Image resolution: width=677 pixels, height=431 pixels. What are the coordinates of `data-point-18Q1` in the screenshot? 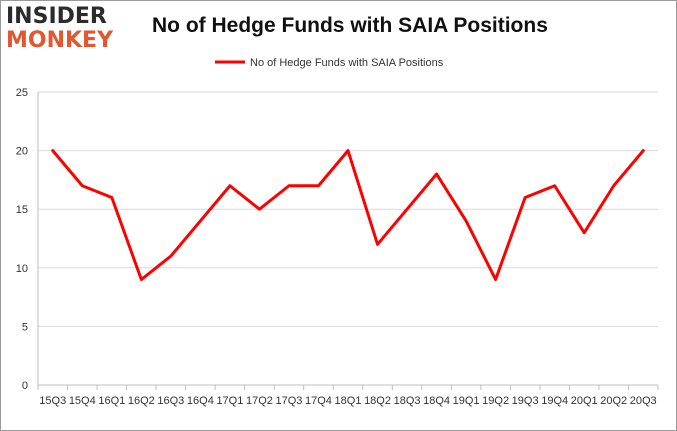 It's located at (348, 150).